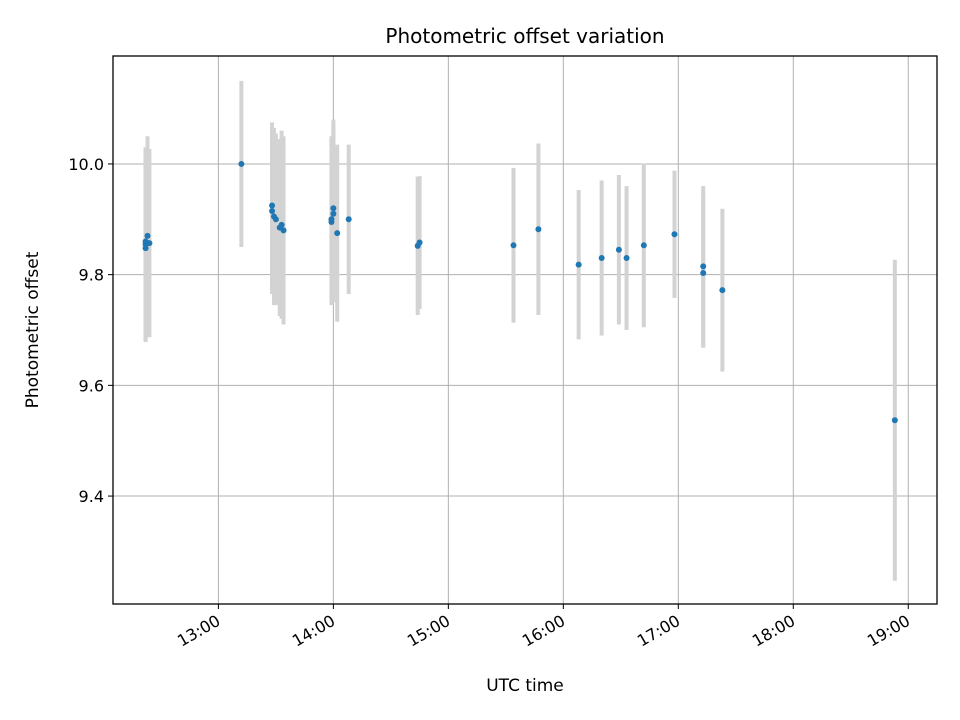 The width and height of the screenshot is (960, 720). Describe the element at coordinates (91, 385) in the screenshot. I see `y-tick-label: 9.6` at that location.